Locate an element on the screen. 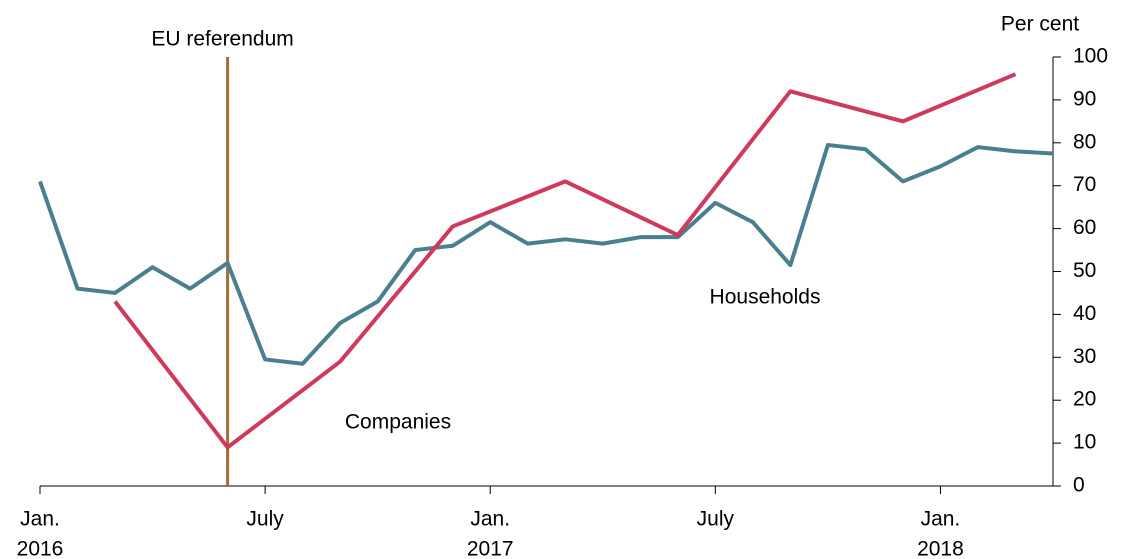 The image size is (1123, 559). y-tick-label: 60 is located at coordinates (1084, 227).